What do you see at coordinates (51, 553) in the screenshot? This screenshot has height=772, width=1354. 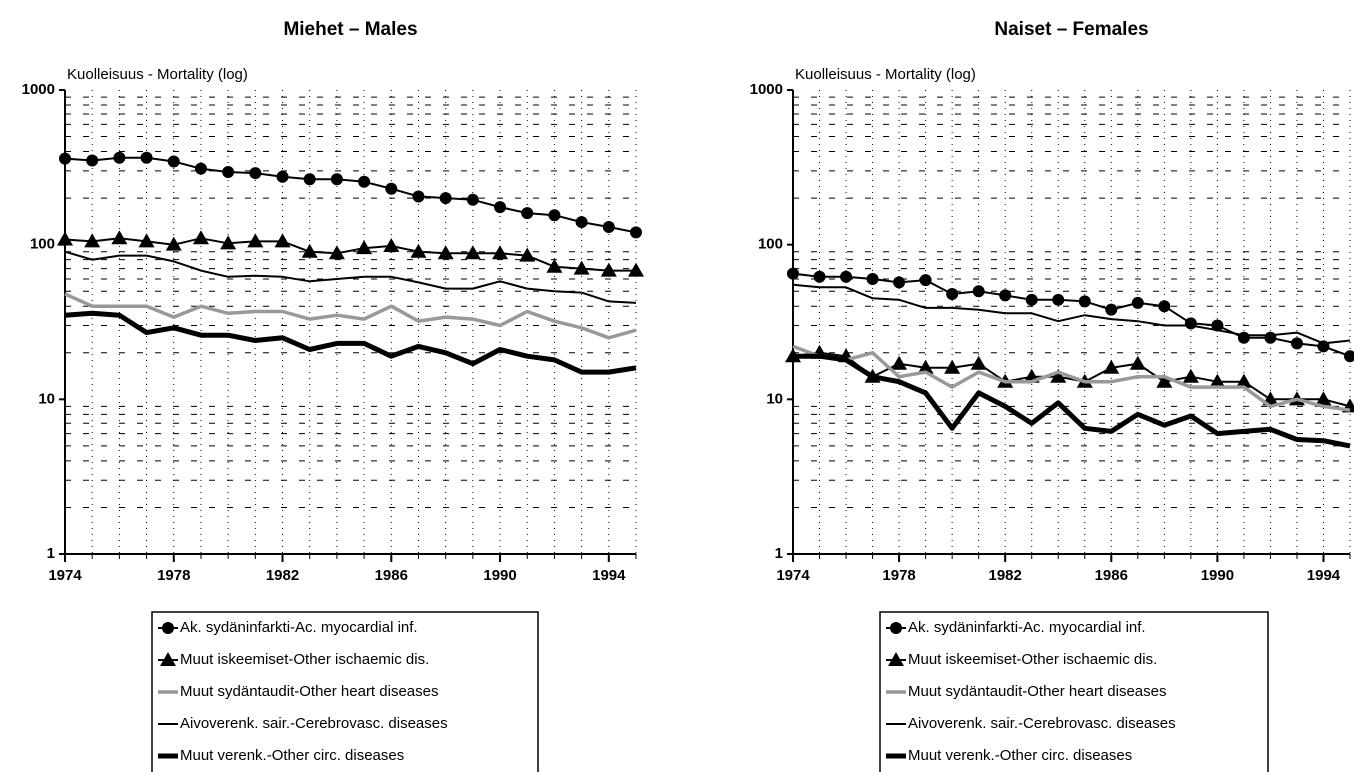 I see `y-tick-label: 1` at bounding box center [51, 553].